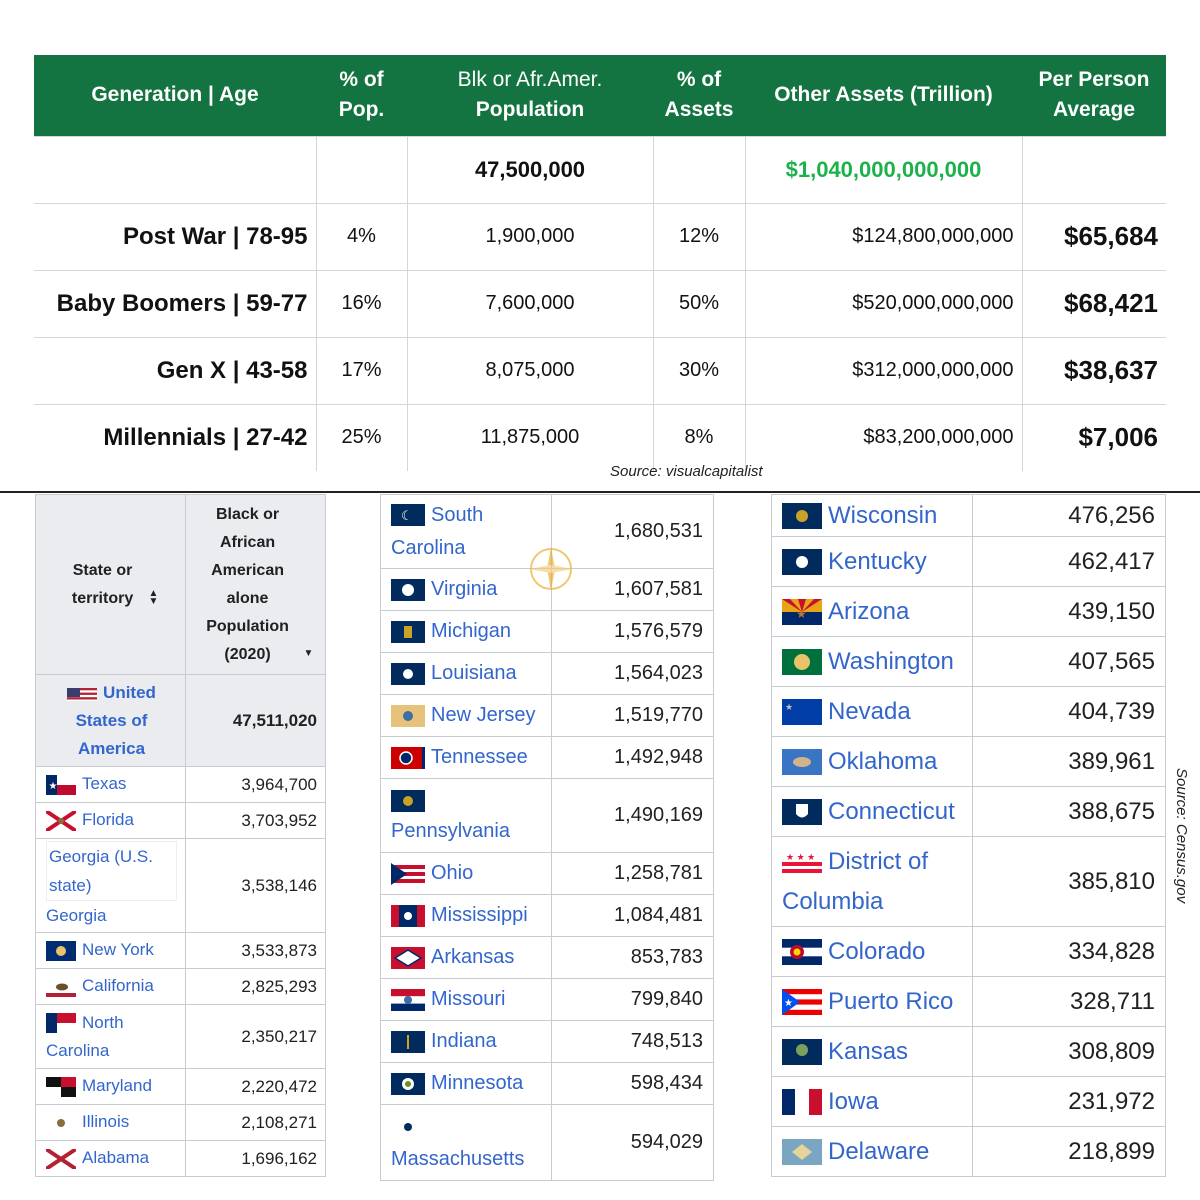 The width and height of the screenshot is (1200, 1200). What do you see at coordinates (477, 1083) in the screenshot?
I see `state-link: Minnesota` at bounding box center [477, 1083].